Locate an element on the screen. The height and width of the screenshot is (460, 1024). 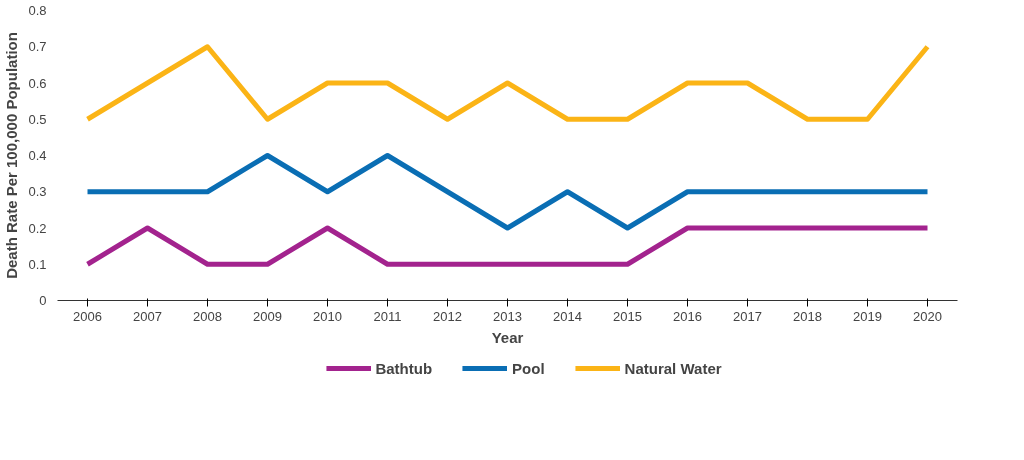
x-tick-label: 2018 is located at coordinates (807, 316).